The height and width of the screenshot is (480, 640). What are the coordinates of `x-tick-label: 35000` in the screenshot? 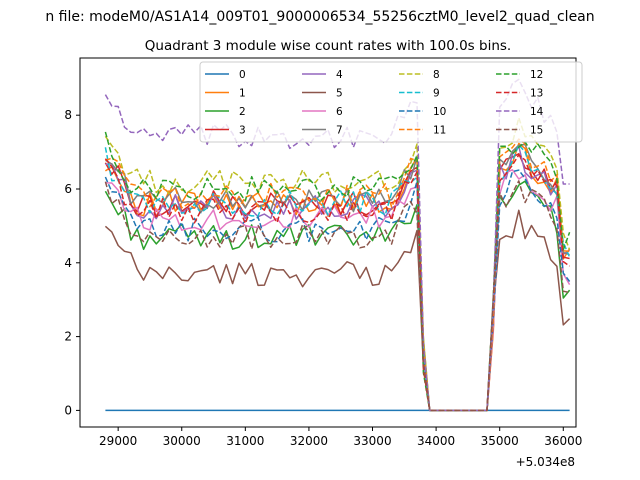 It's located at (500, 441).